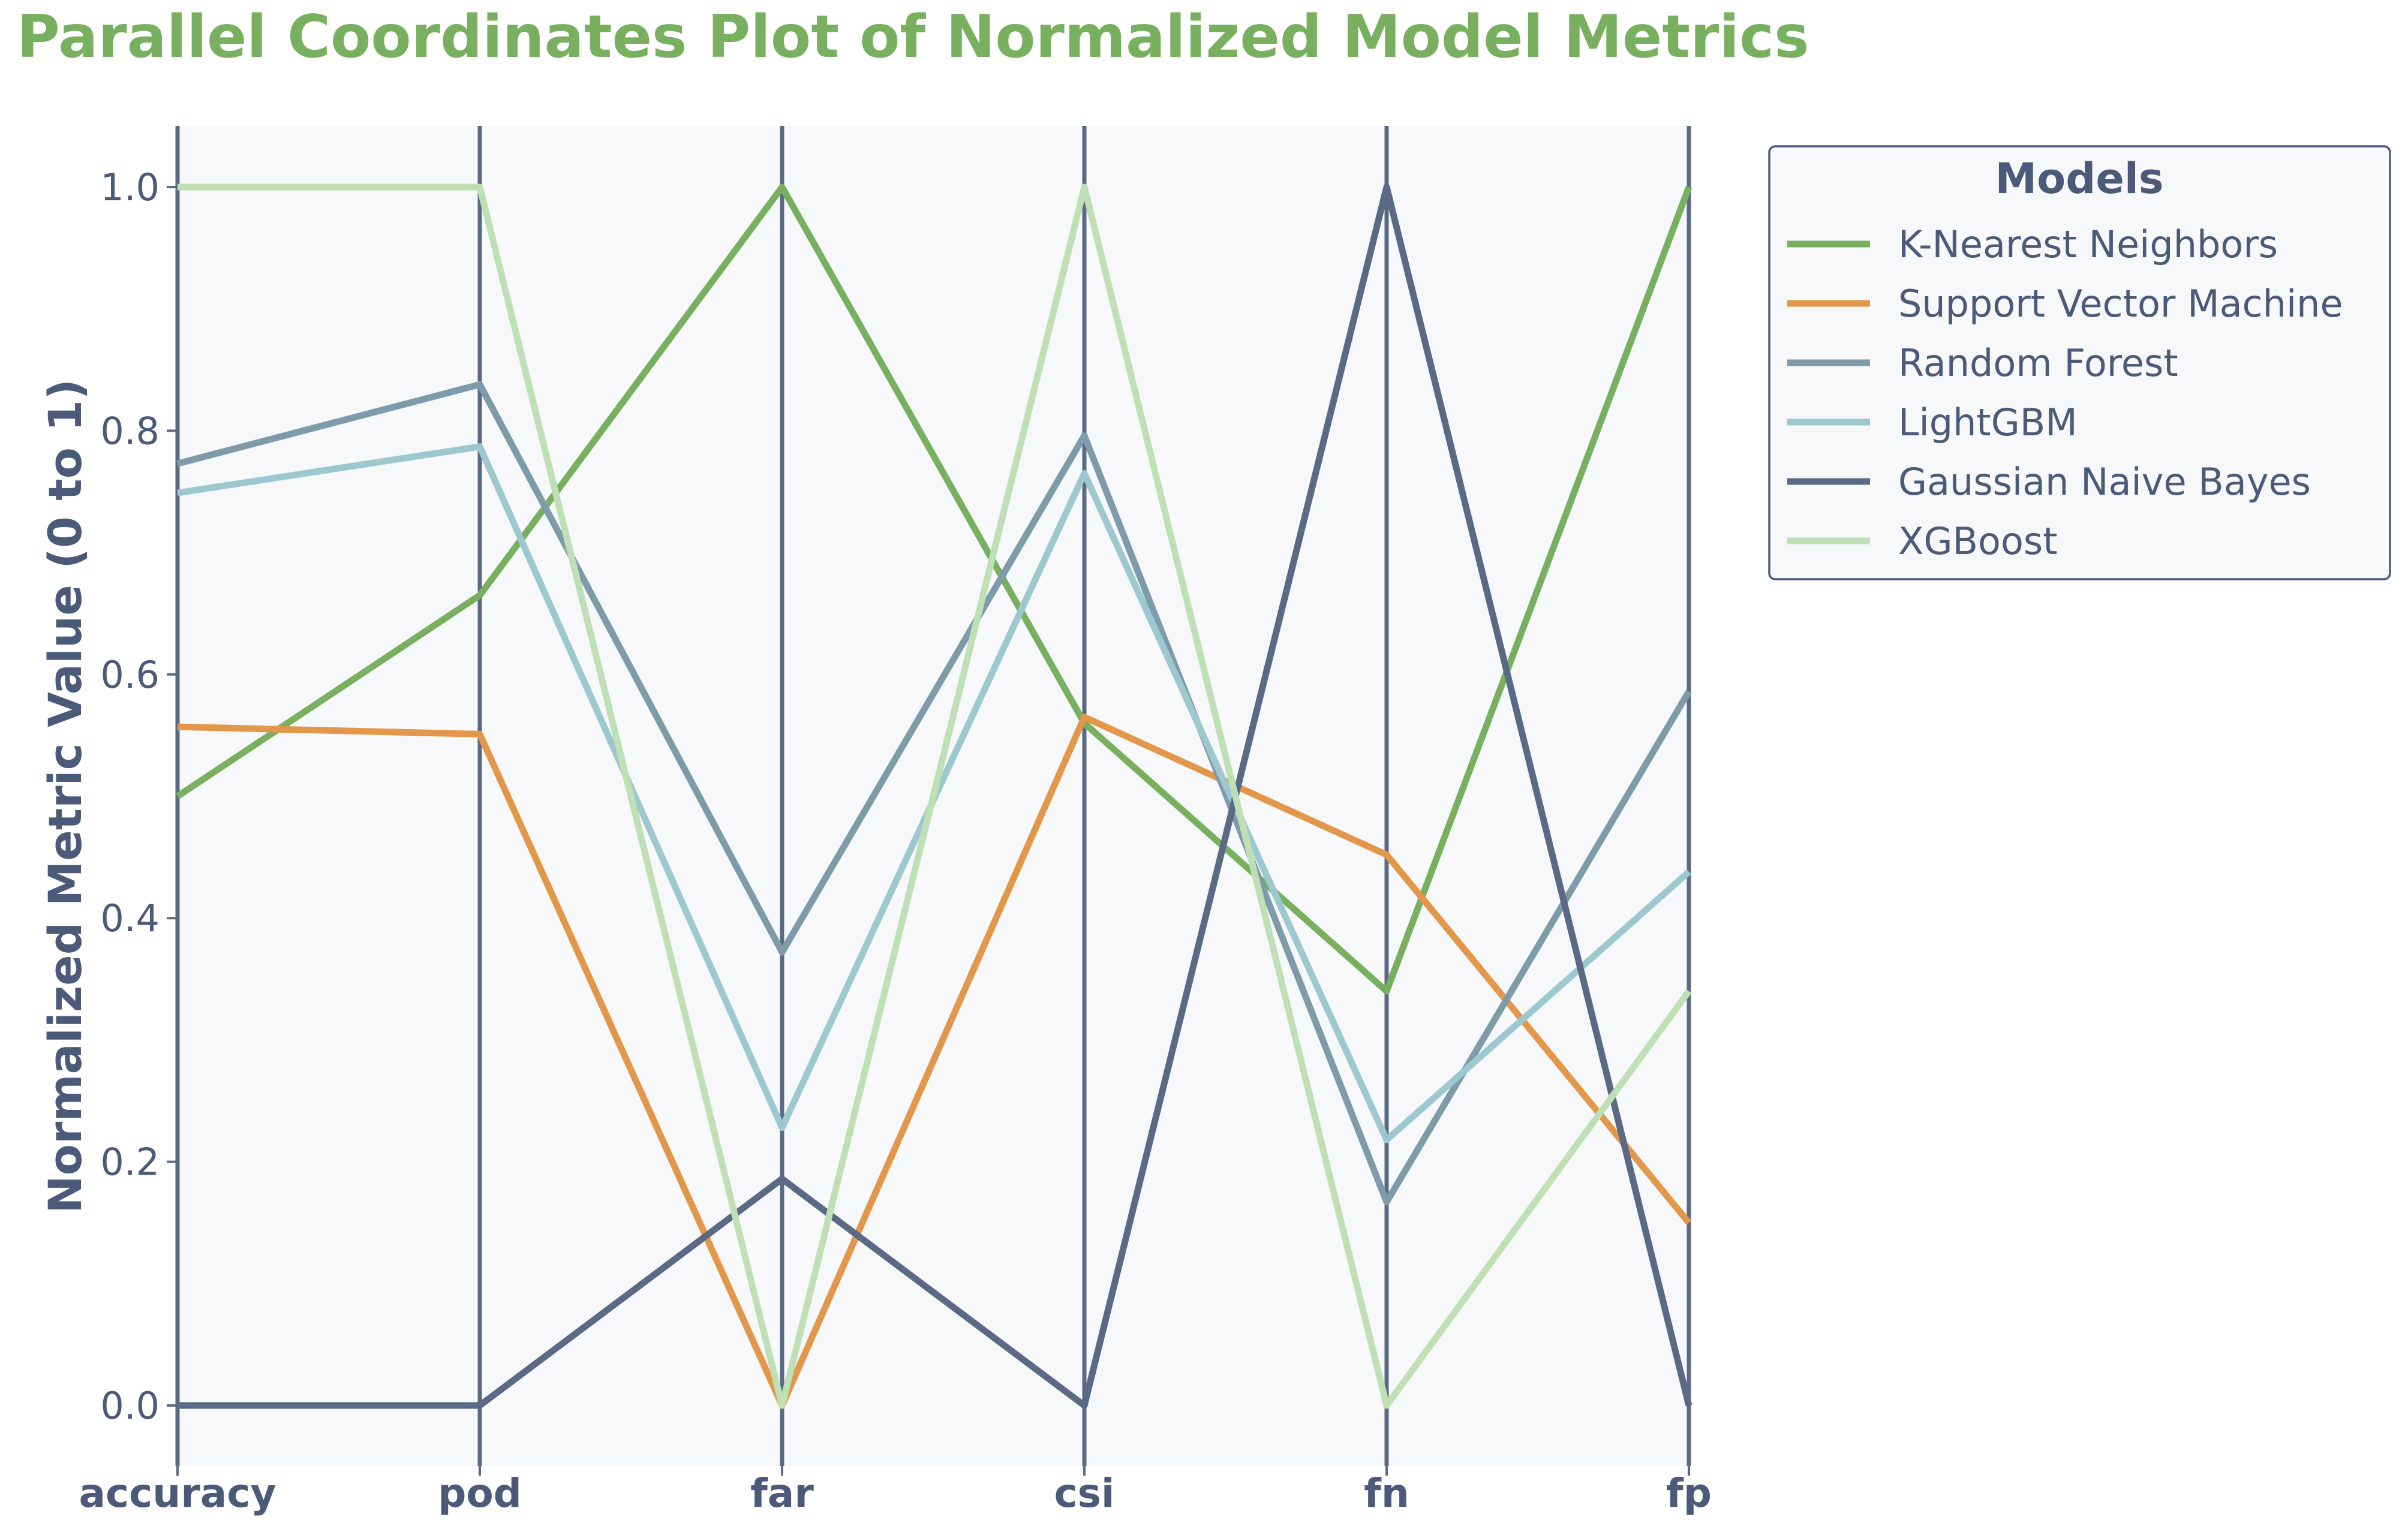  What do you see at coordinates (2120, 304) in the screenshot?
I see `legend-label-support-vector-machine: Support Vector Machine` at bounding box center [2120, 304].